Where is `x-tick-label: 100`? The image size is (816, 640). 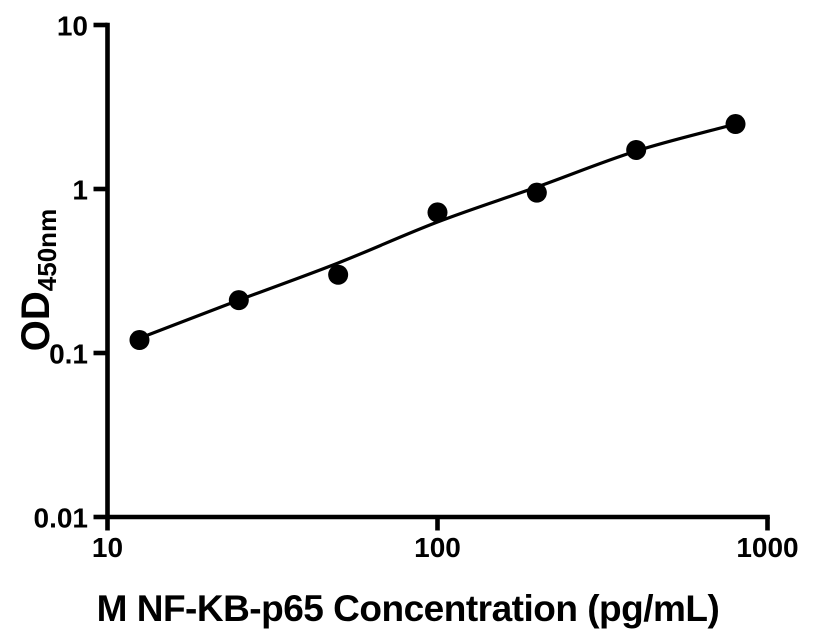
x-tick-label: 100 is located at coordinates (437, 547).